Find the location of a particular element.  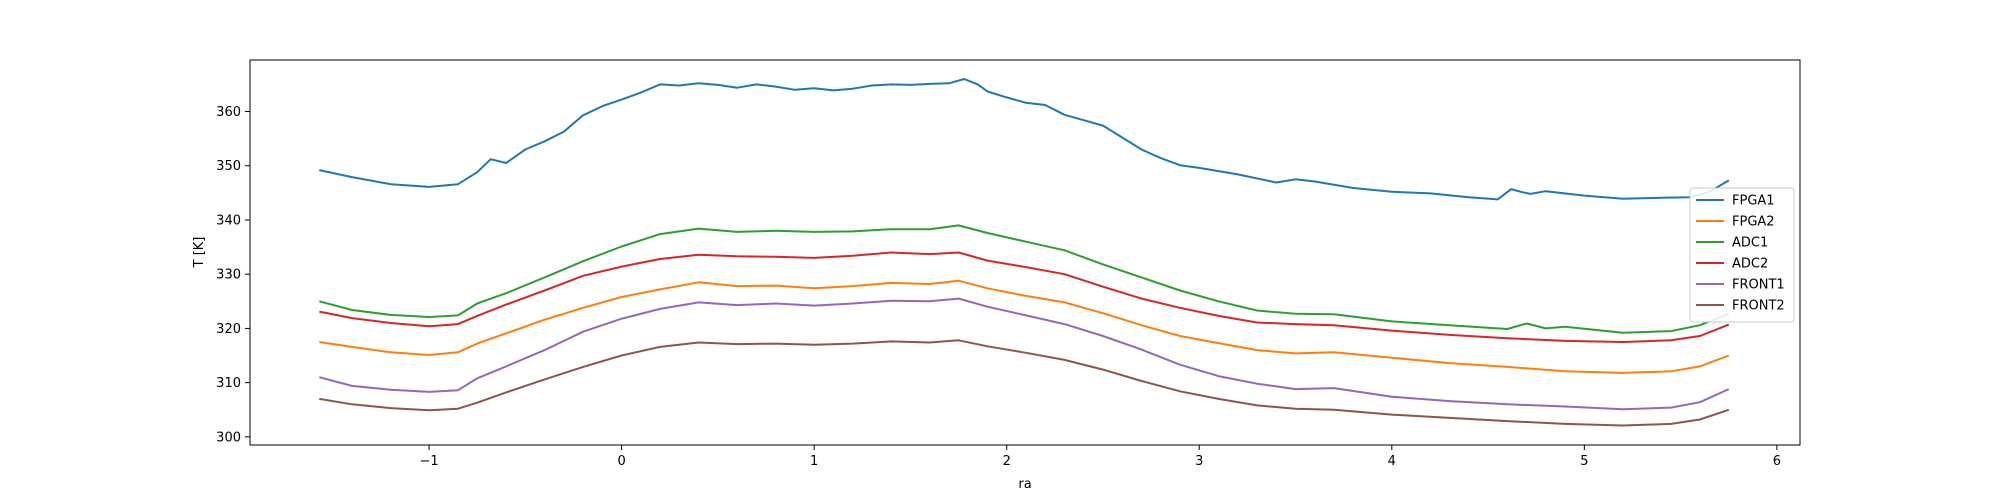

x-tick-label: 3 is located at coordinates (1199, 461).